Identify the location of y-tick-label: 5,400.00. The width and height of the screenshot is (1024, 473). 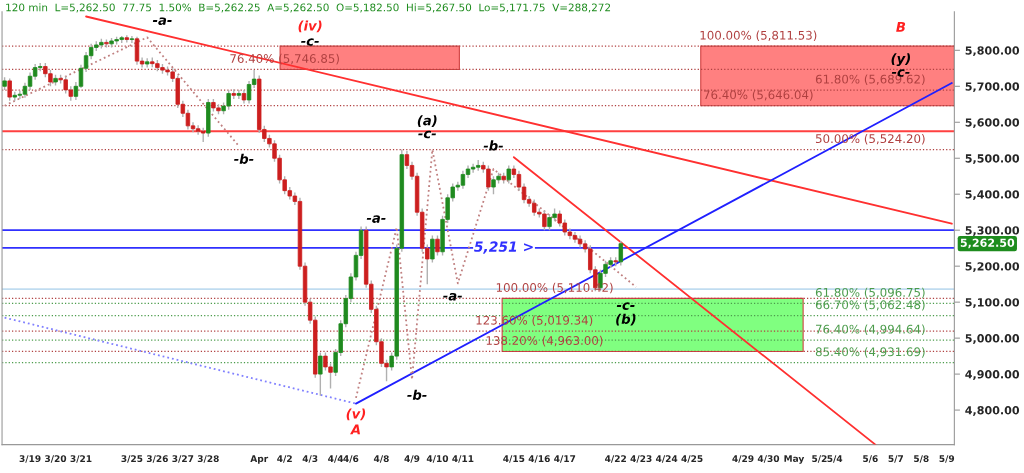
(992, 195).